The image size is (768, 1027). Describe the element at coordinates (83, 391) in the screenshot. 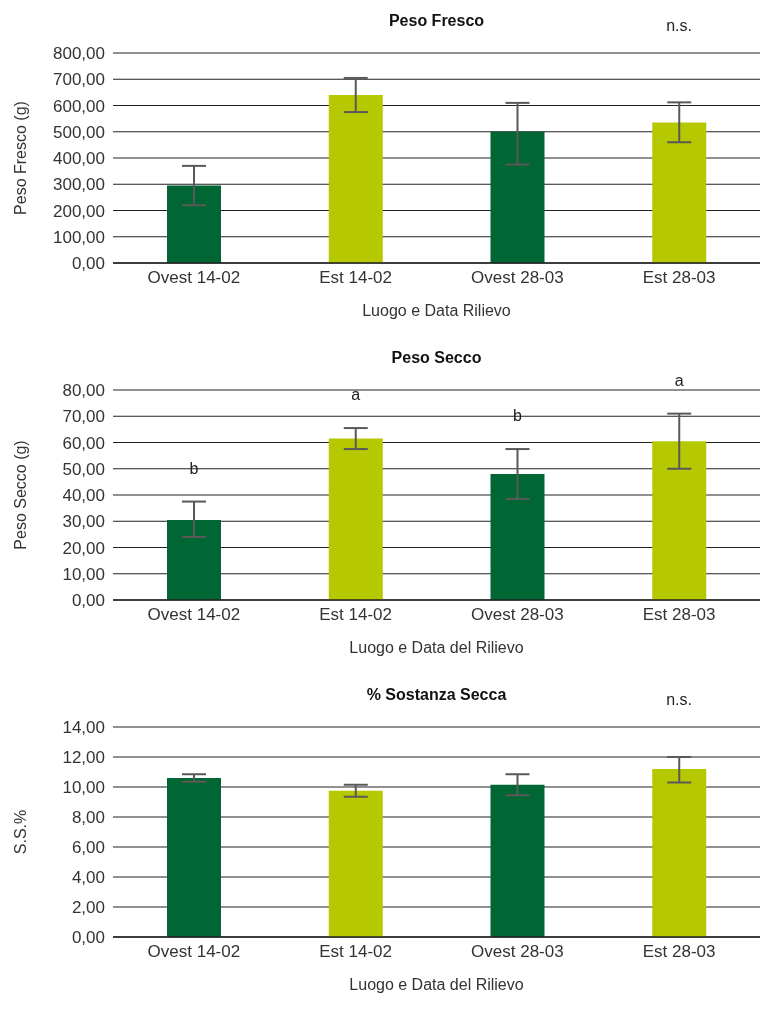

I see `y-tick-label: 80,00` at that location.